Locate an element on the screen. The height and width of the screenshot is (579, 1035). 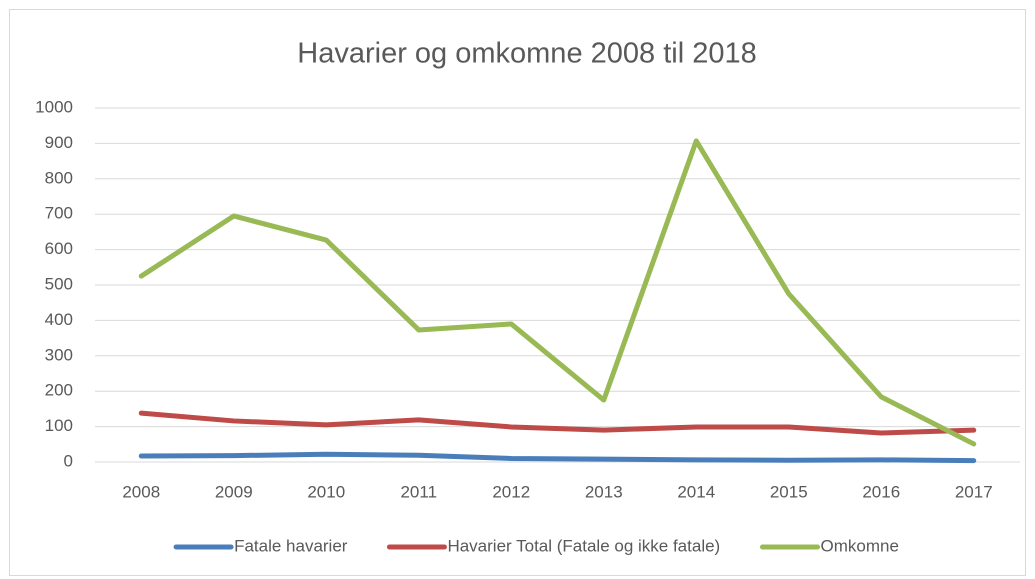
x-tick-label: 2017 is located at coordinates (974, 491).